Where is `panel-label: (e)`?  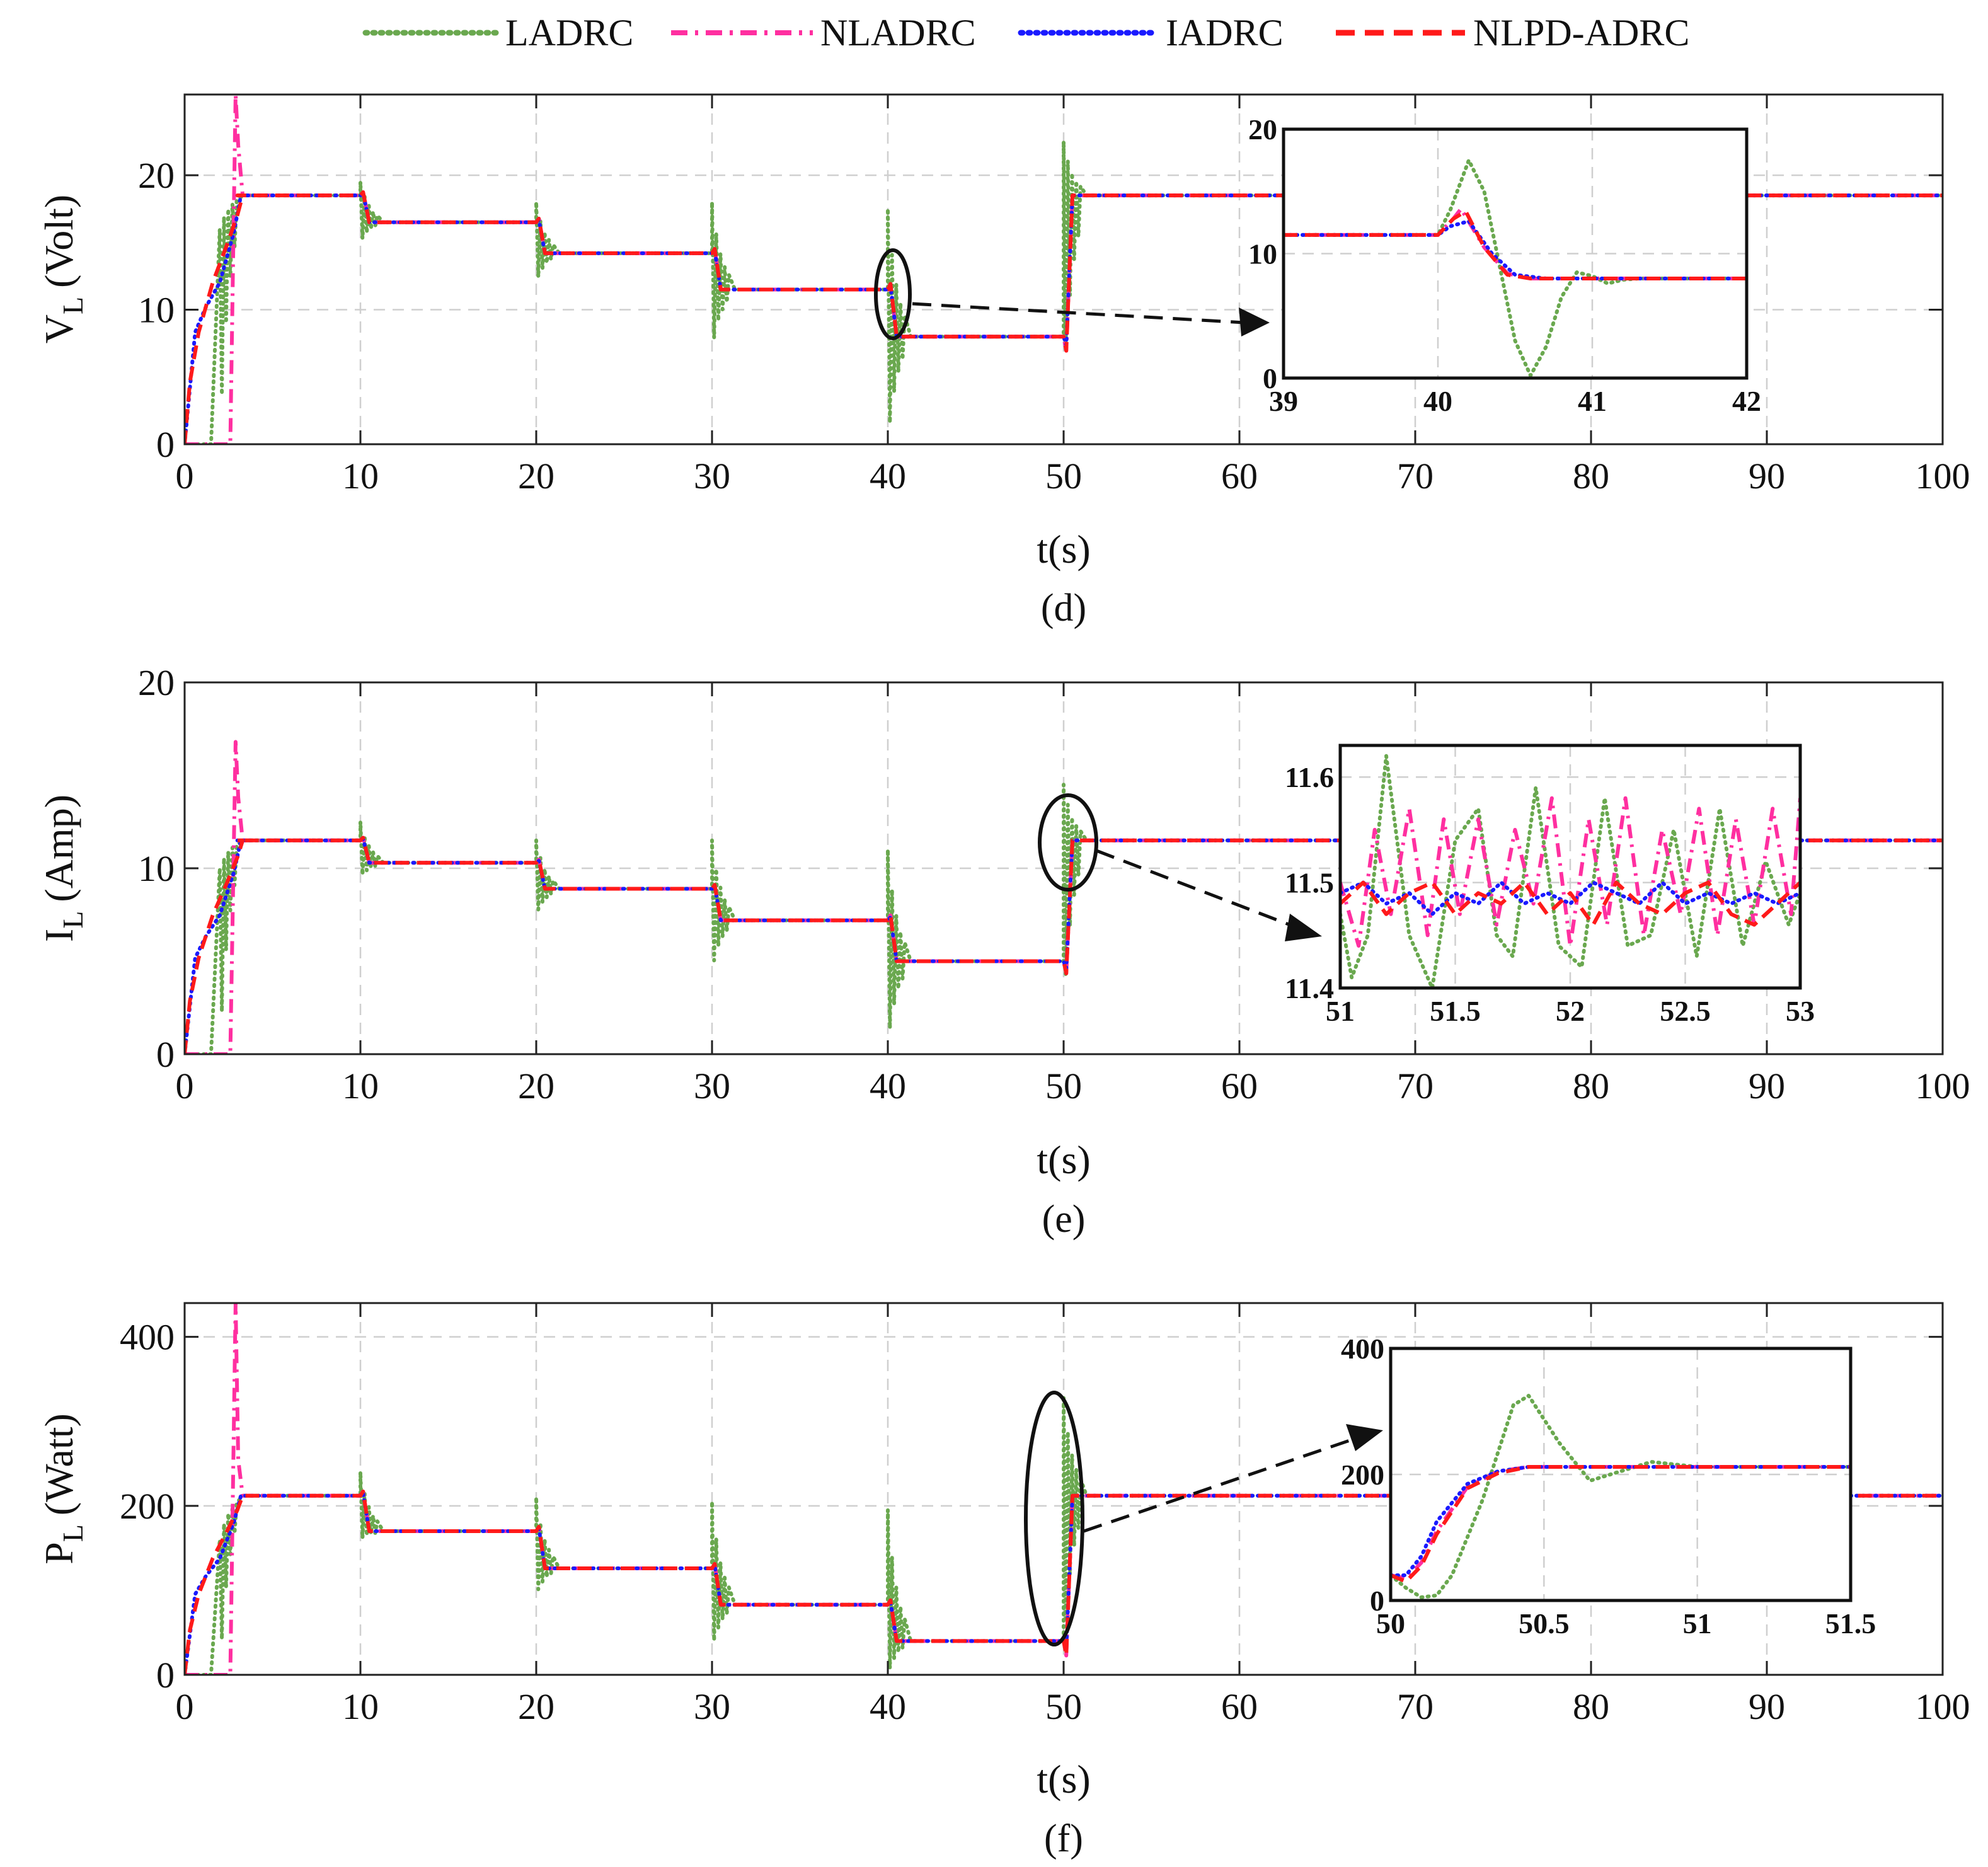
panel-label: (e) is located at coordinates (1064, 1219).